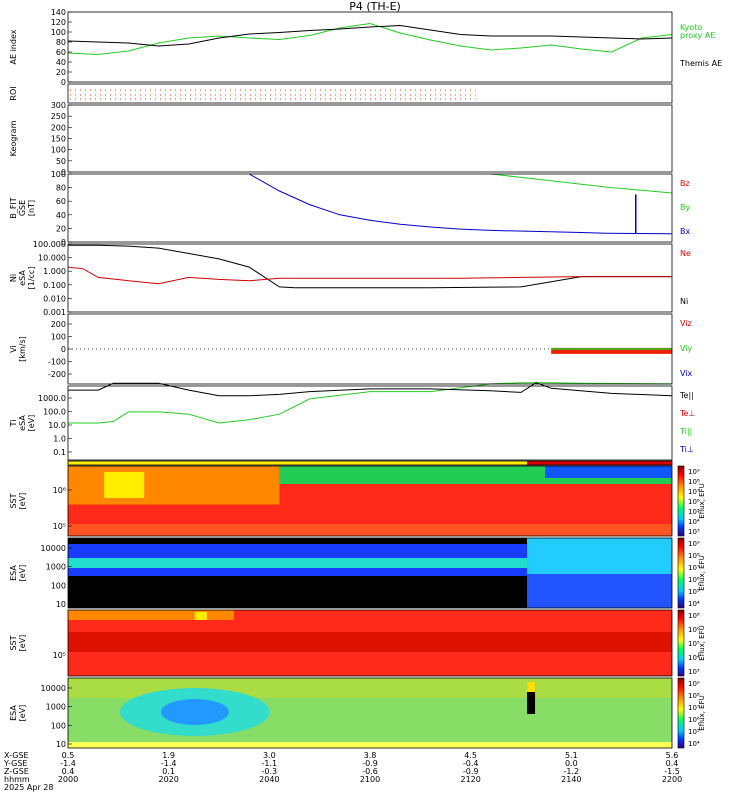 This screenshot has height=800, width=750. Describe the element at coordinates (22, 643) in the screenshot. I see `axis-title-sst_i: [eV]` at that location.